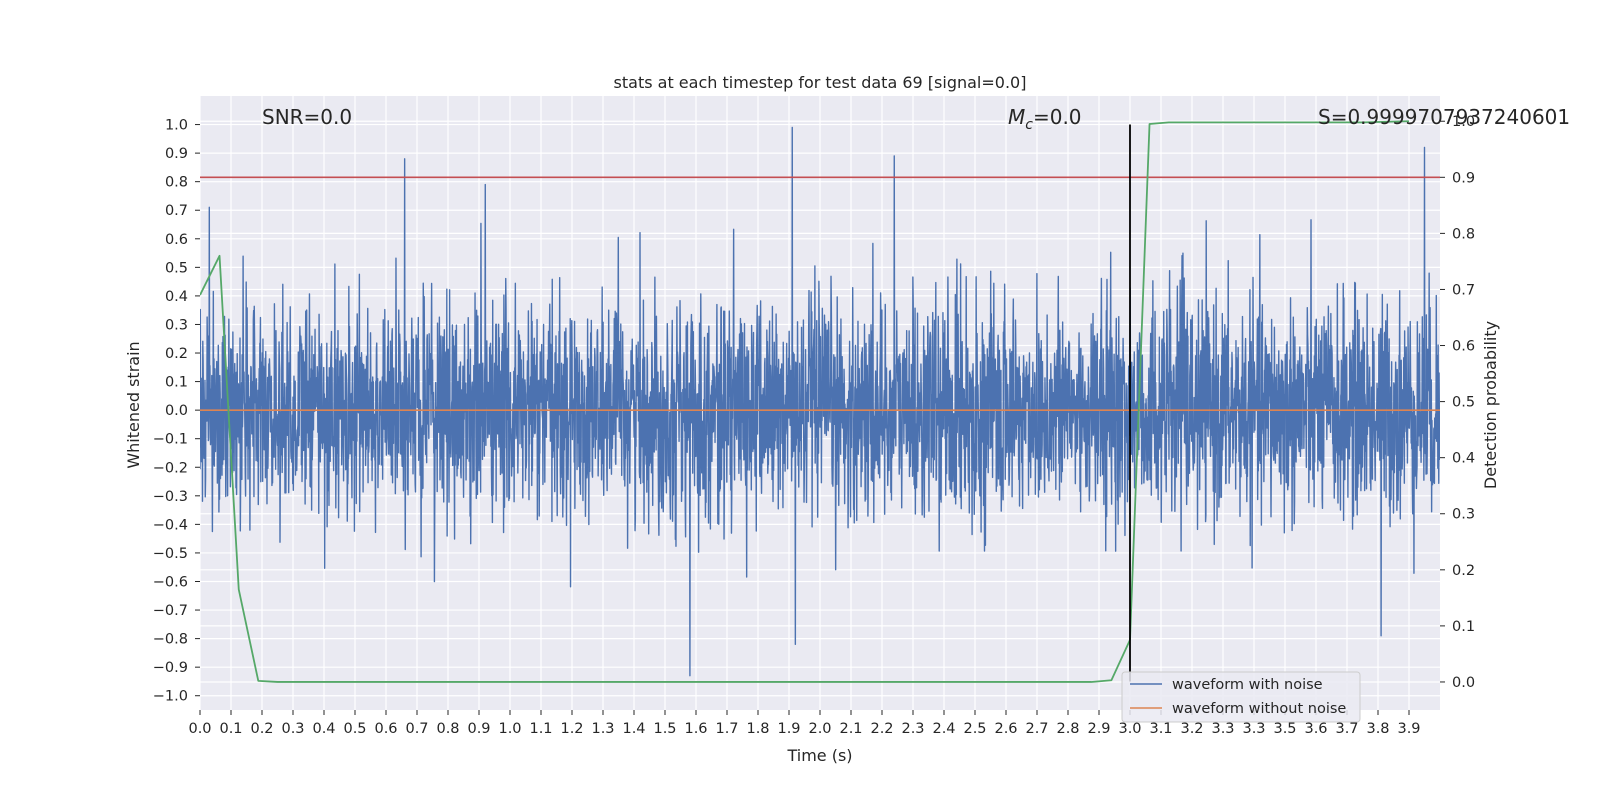 This screenshot has width=1600, height=800. What do you see at coordinates (170, 440) in the screenshot?
I see `y-tick-label: −0.1` at bounding box center [170, 440].